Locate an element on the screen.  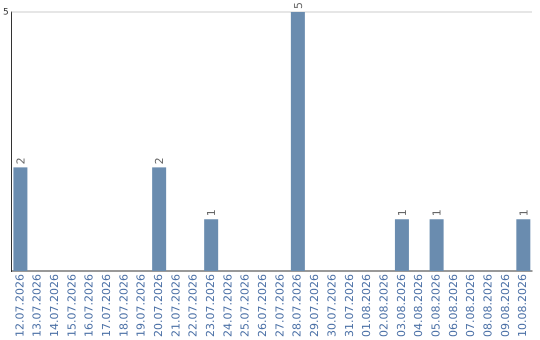
x-tick-label: 29.07.2026 is located at coordinates (315, 306).